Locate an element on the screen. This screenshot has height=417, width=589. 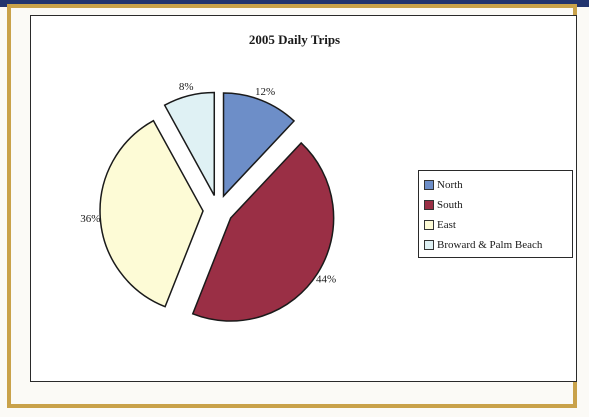
legend-label-broward-palm-beach: Broward & Palm Beach is located at coordinates (490, 245).